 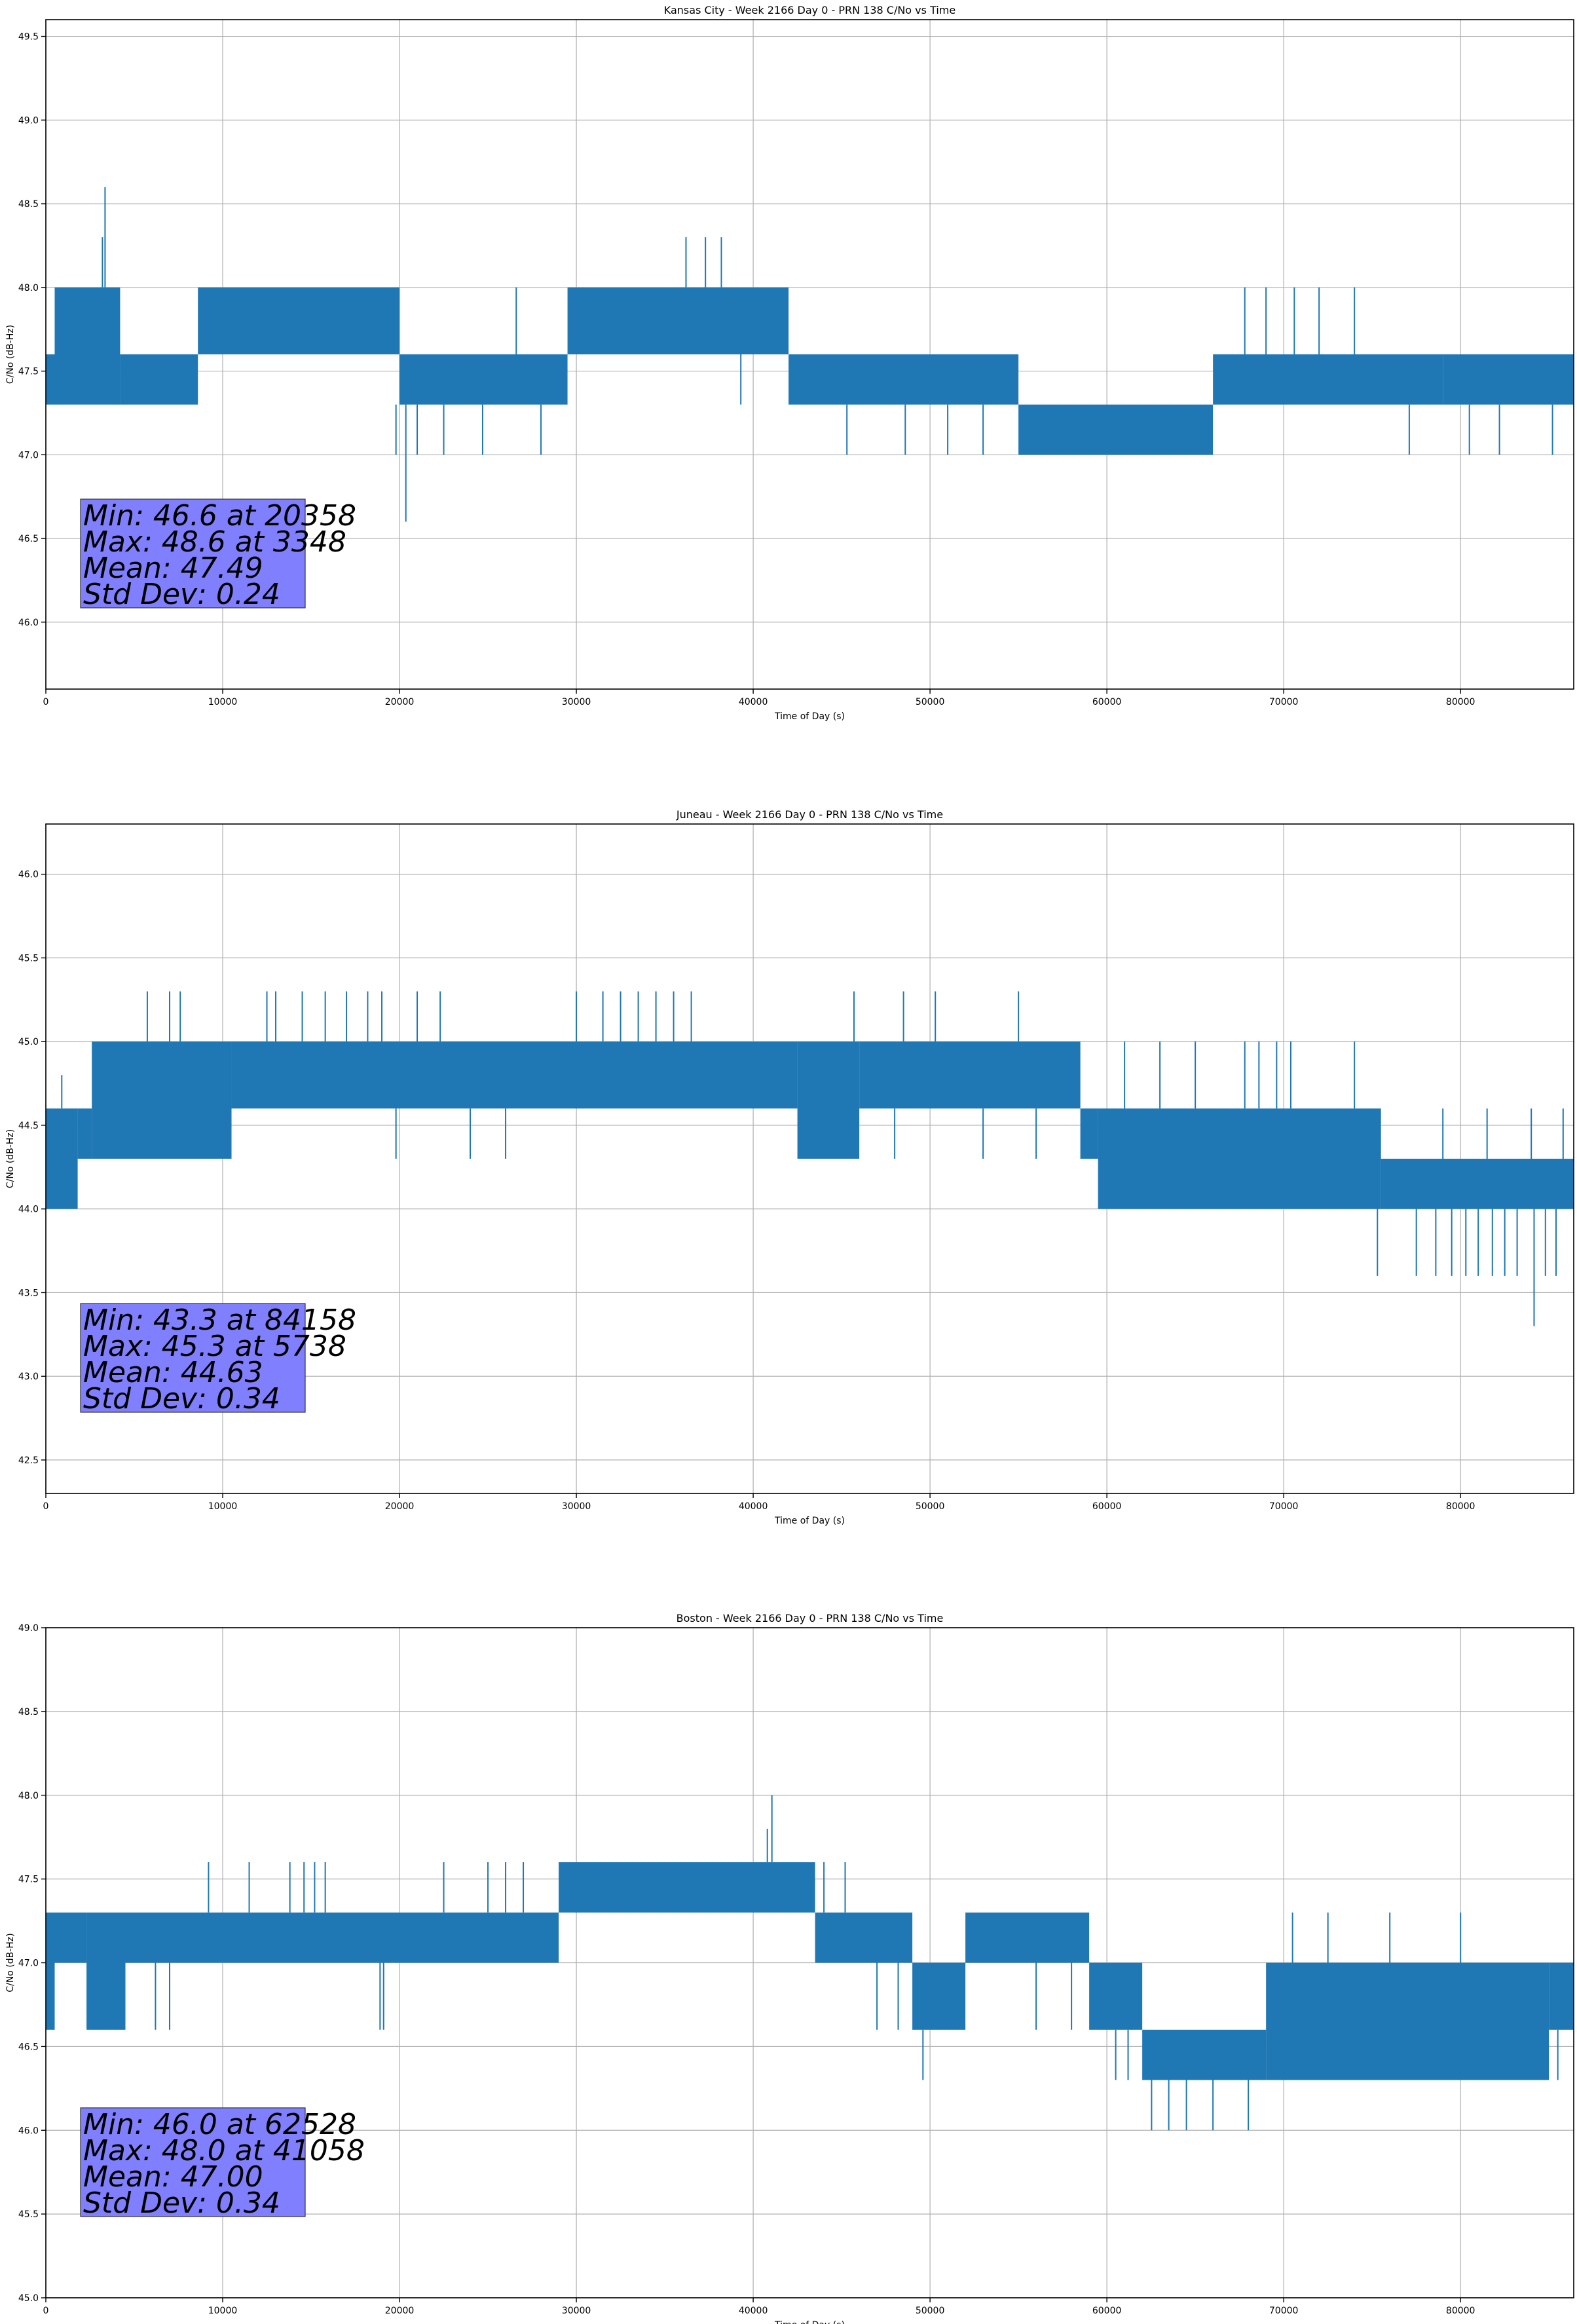 What do you see at coordinates (173, 2177) in the screenshot?
I see `stats-line: Mean: 47.00` at bounding box center [173, 2177].